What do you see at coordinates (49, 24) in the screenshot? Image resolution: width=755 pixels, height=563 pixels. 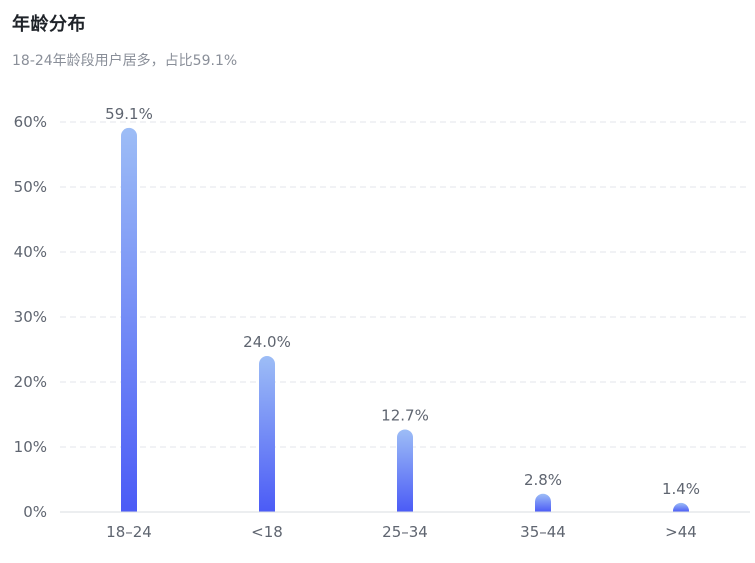 I see `chart-title: 年龄分布` at bounding box center [49, 24].